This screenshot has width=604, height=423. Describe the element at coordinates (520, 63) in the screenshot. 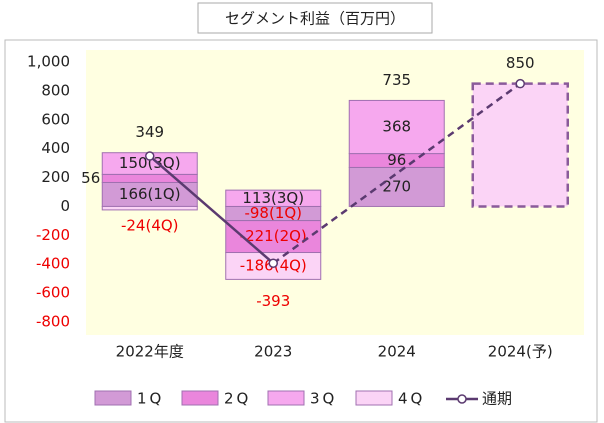

I see `total-label: 850` at that location.